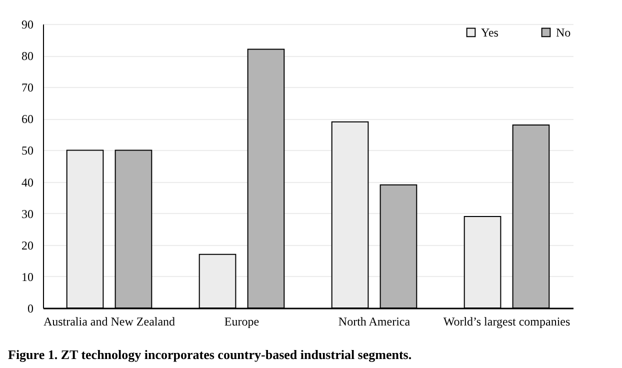  Describe the element at coordinates (506, 321) in the screenshot. I see `x-tick-label: World’s largest companies` at that location.